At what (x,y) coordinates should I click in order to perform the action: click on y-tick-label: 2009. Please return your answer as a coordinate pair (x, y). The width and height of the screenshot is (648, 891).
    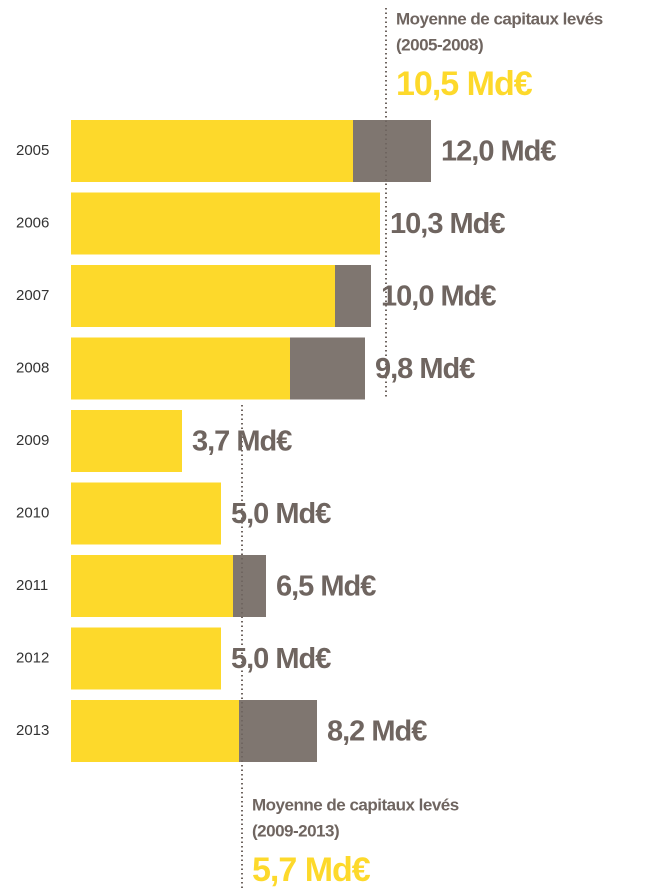
    Looking at the image, I should click on (32, 440).